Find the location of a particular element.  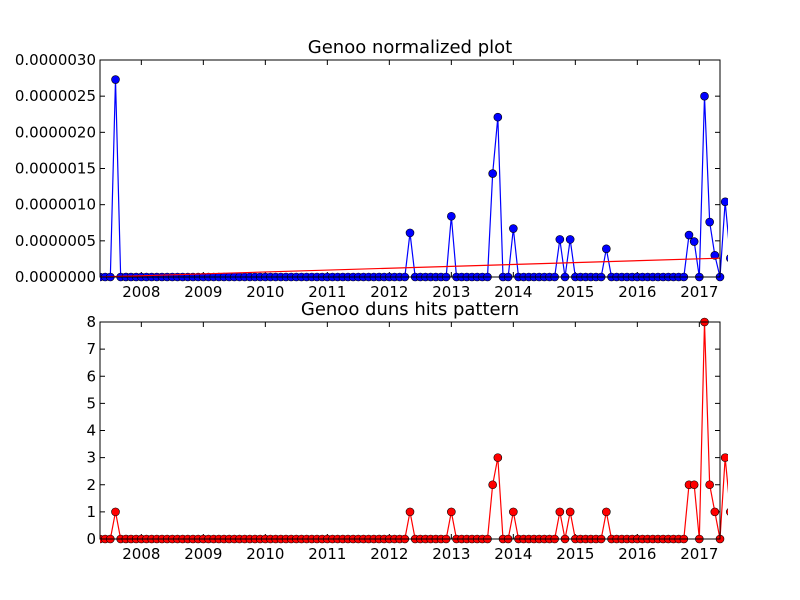

y-tick-label: 5 is located at coordinates (91, 403).